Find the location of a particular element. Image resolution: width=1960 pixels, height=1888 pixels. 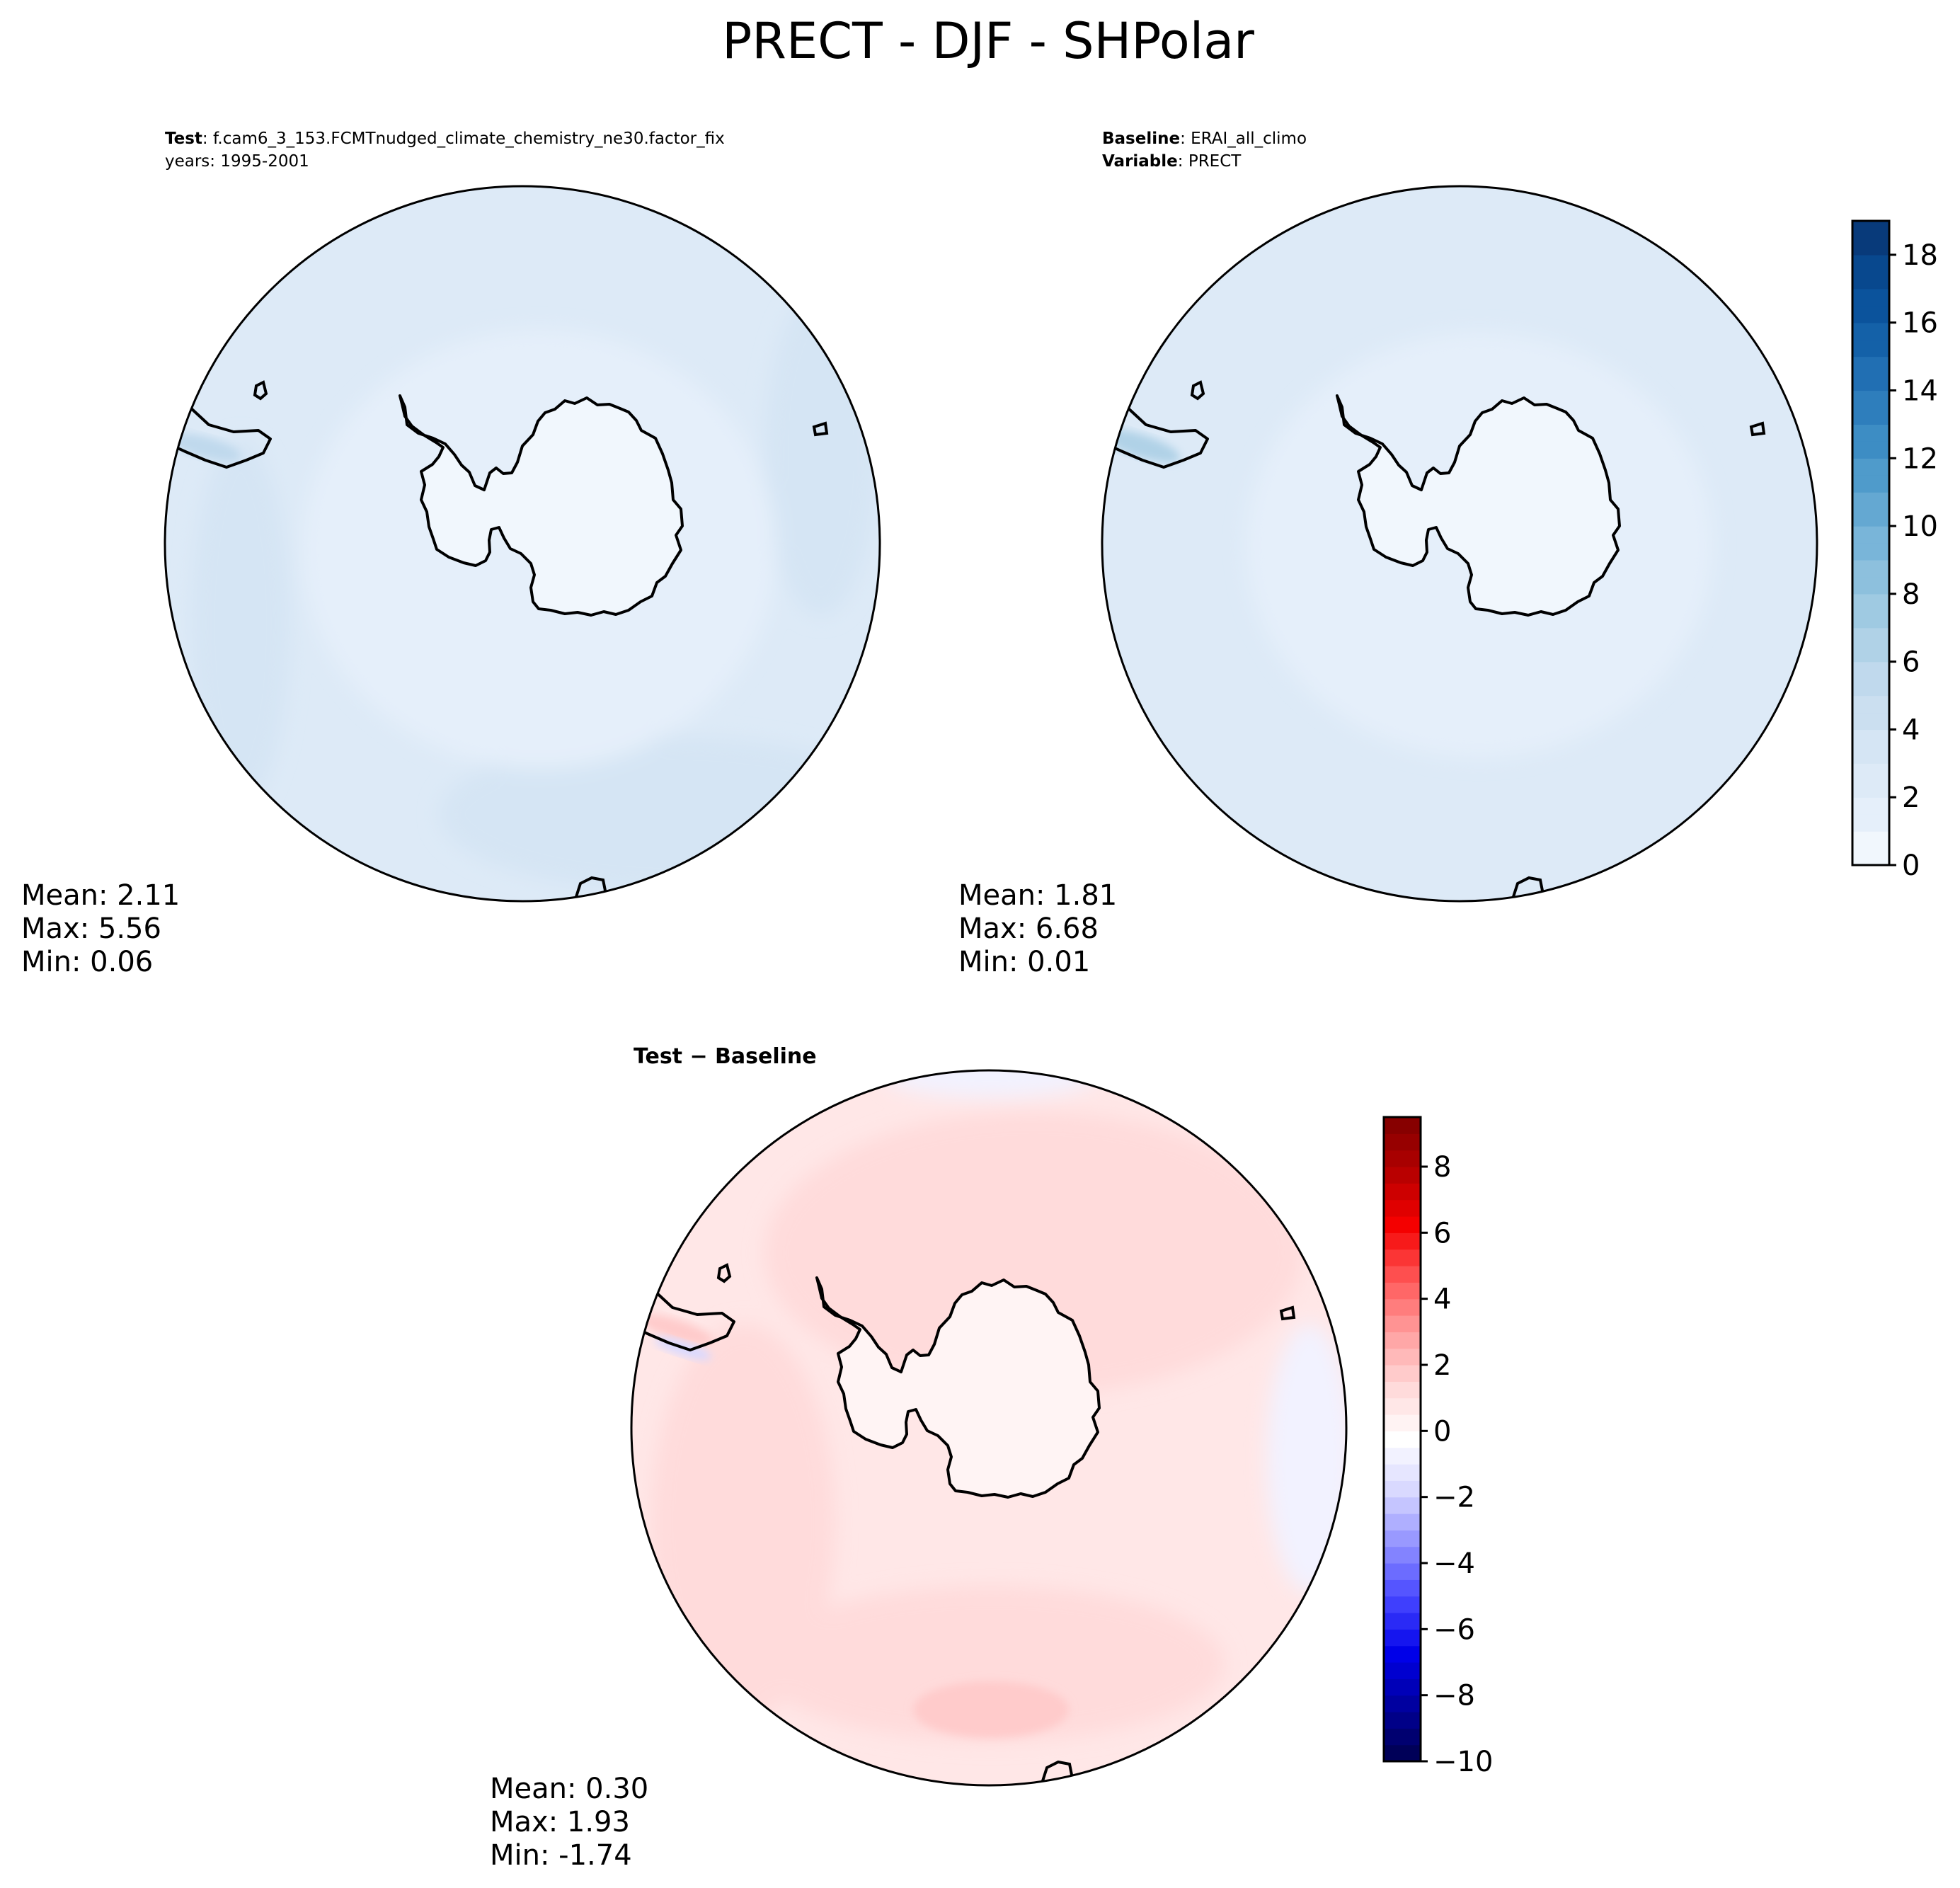

precip-colorbar-tick-label: 10 is located at coordinates (1920, 526).